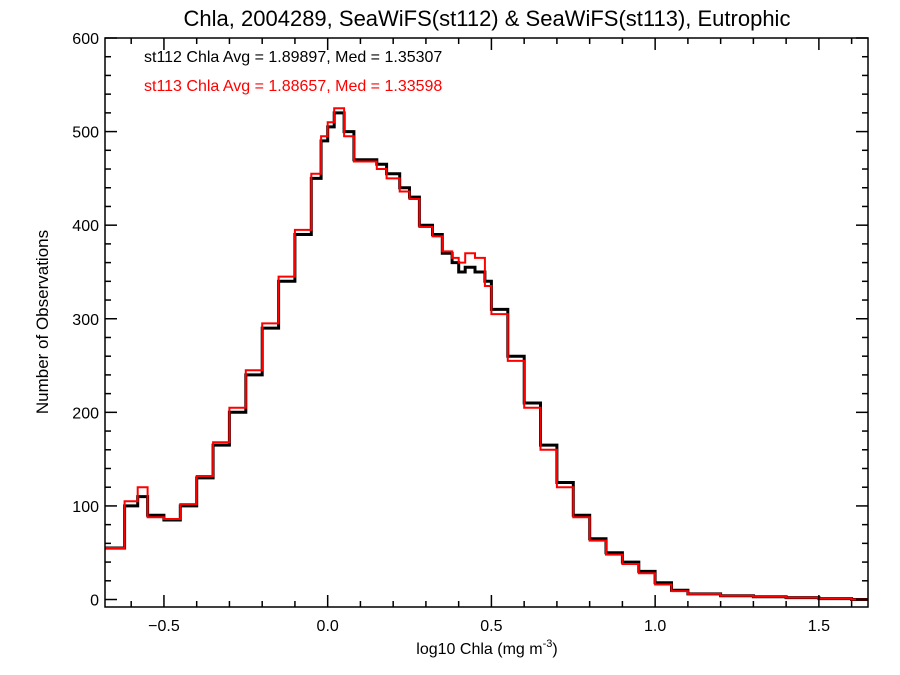 The image size is (900, 675). What do you see at coordinates (42, 322) in the screenshot?
I see `y-axis-label: Number of Observations` at bounding box center [42, 322].